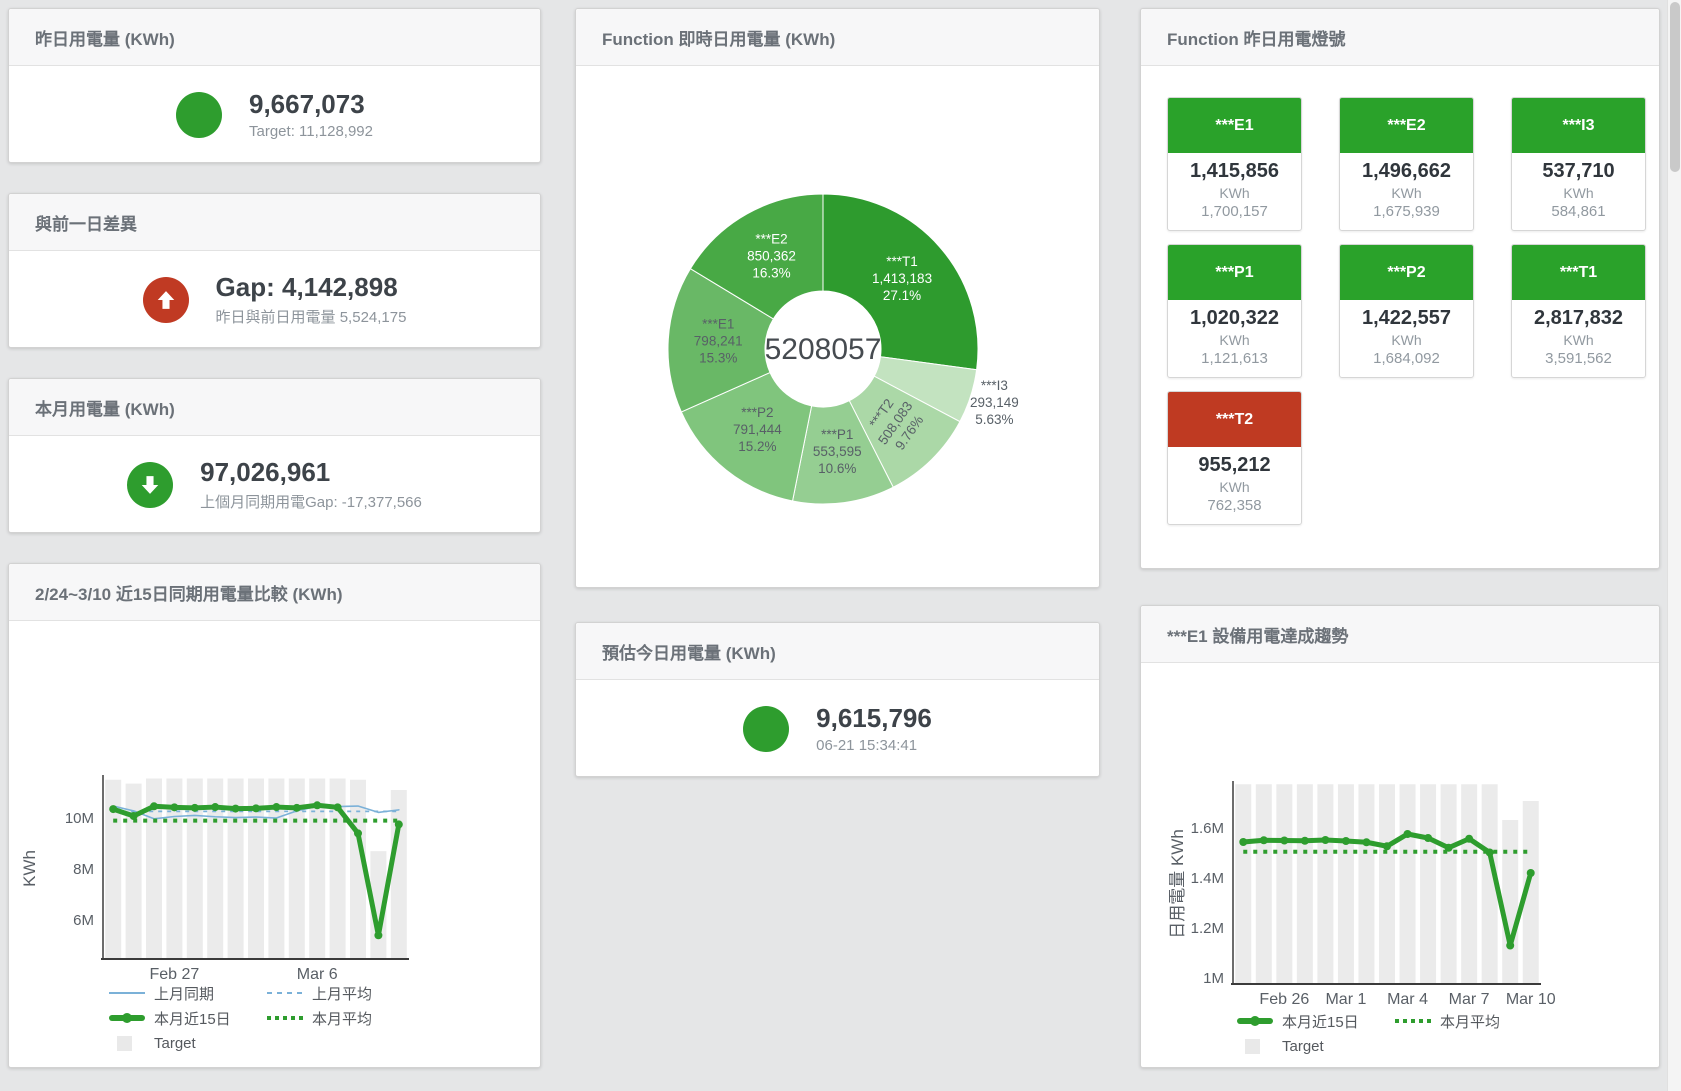  Describe the element at coordinates (1469, 998) in the screenshot. I see `x-tick-label: Mar 7` at that location.